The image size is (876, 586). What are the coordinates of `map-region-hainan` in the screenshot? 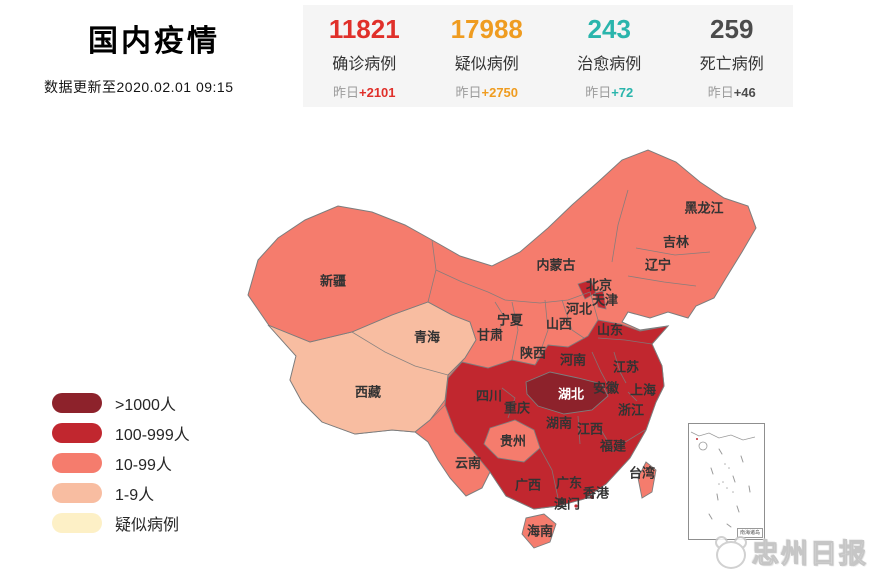 It's located at (539, 531).